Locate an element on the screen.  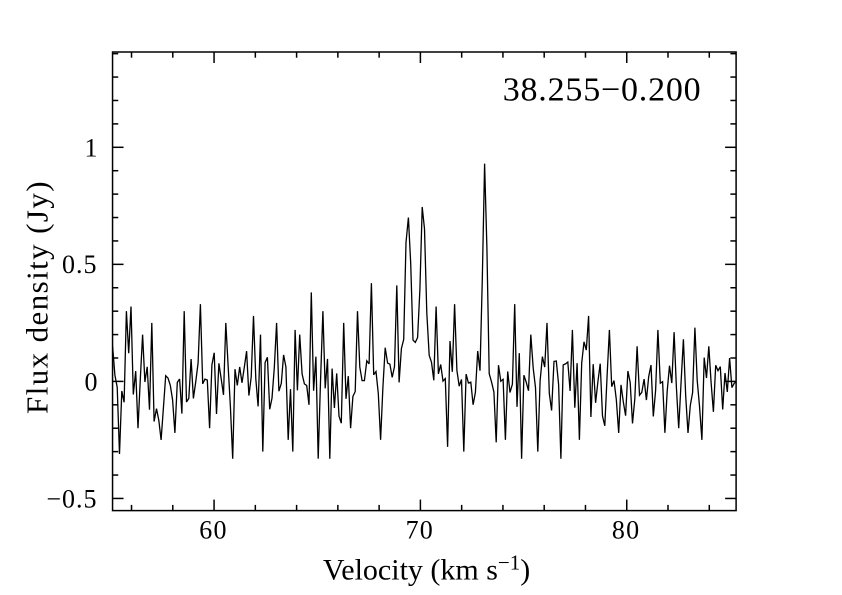
svg-text: 80 is located at coordinates (626, 530).